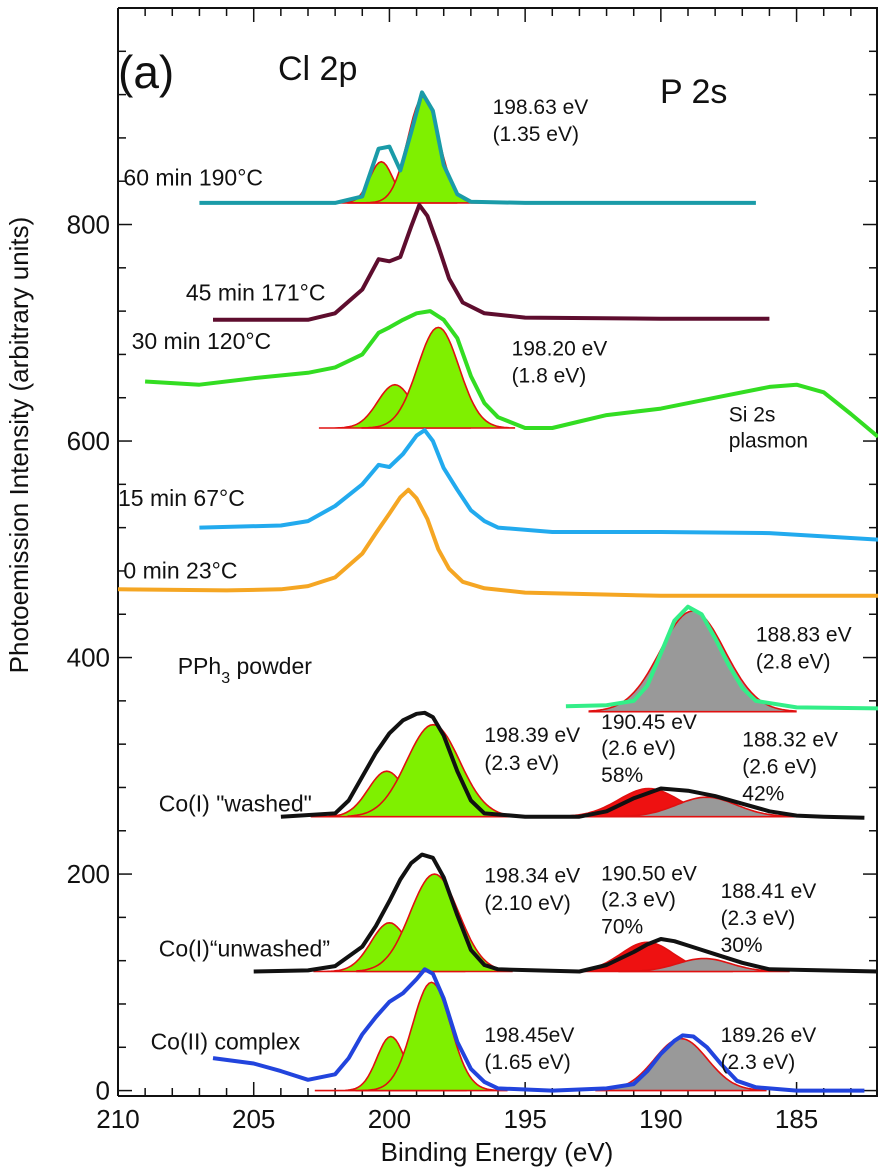 The height and width of the screenshot is (1173, 878). I want to click on peak-annotation: 42%, so click(763, 793).